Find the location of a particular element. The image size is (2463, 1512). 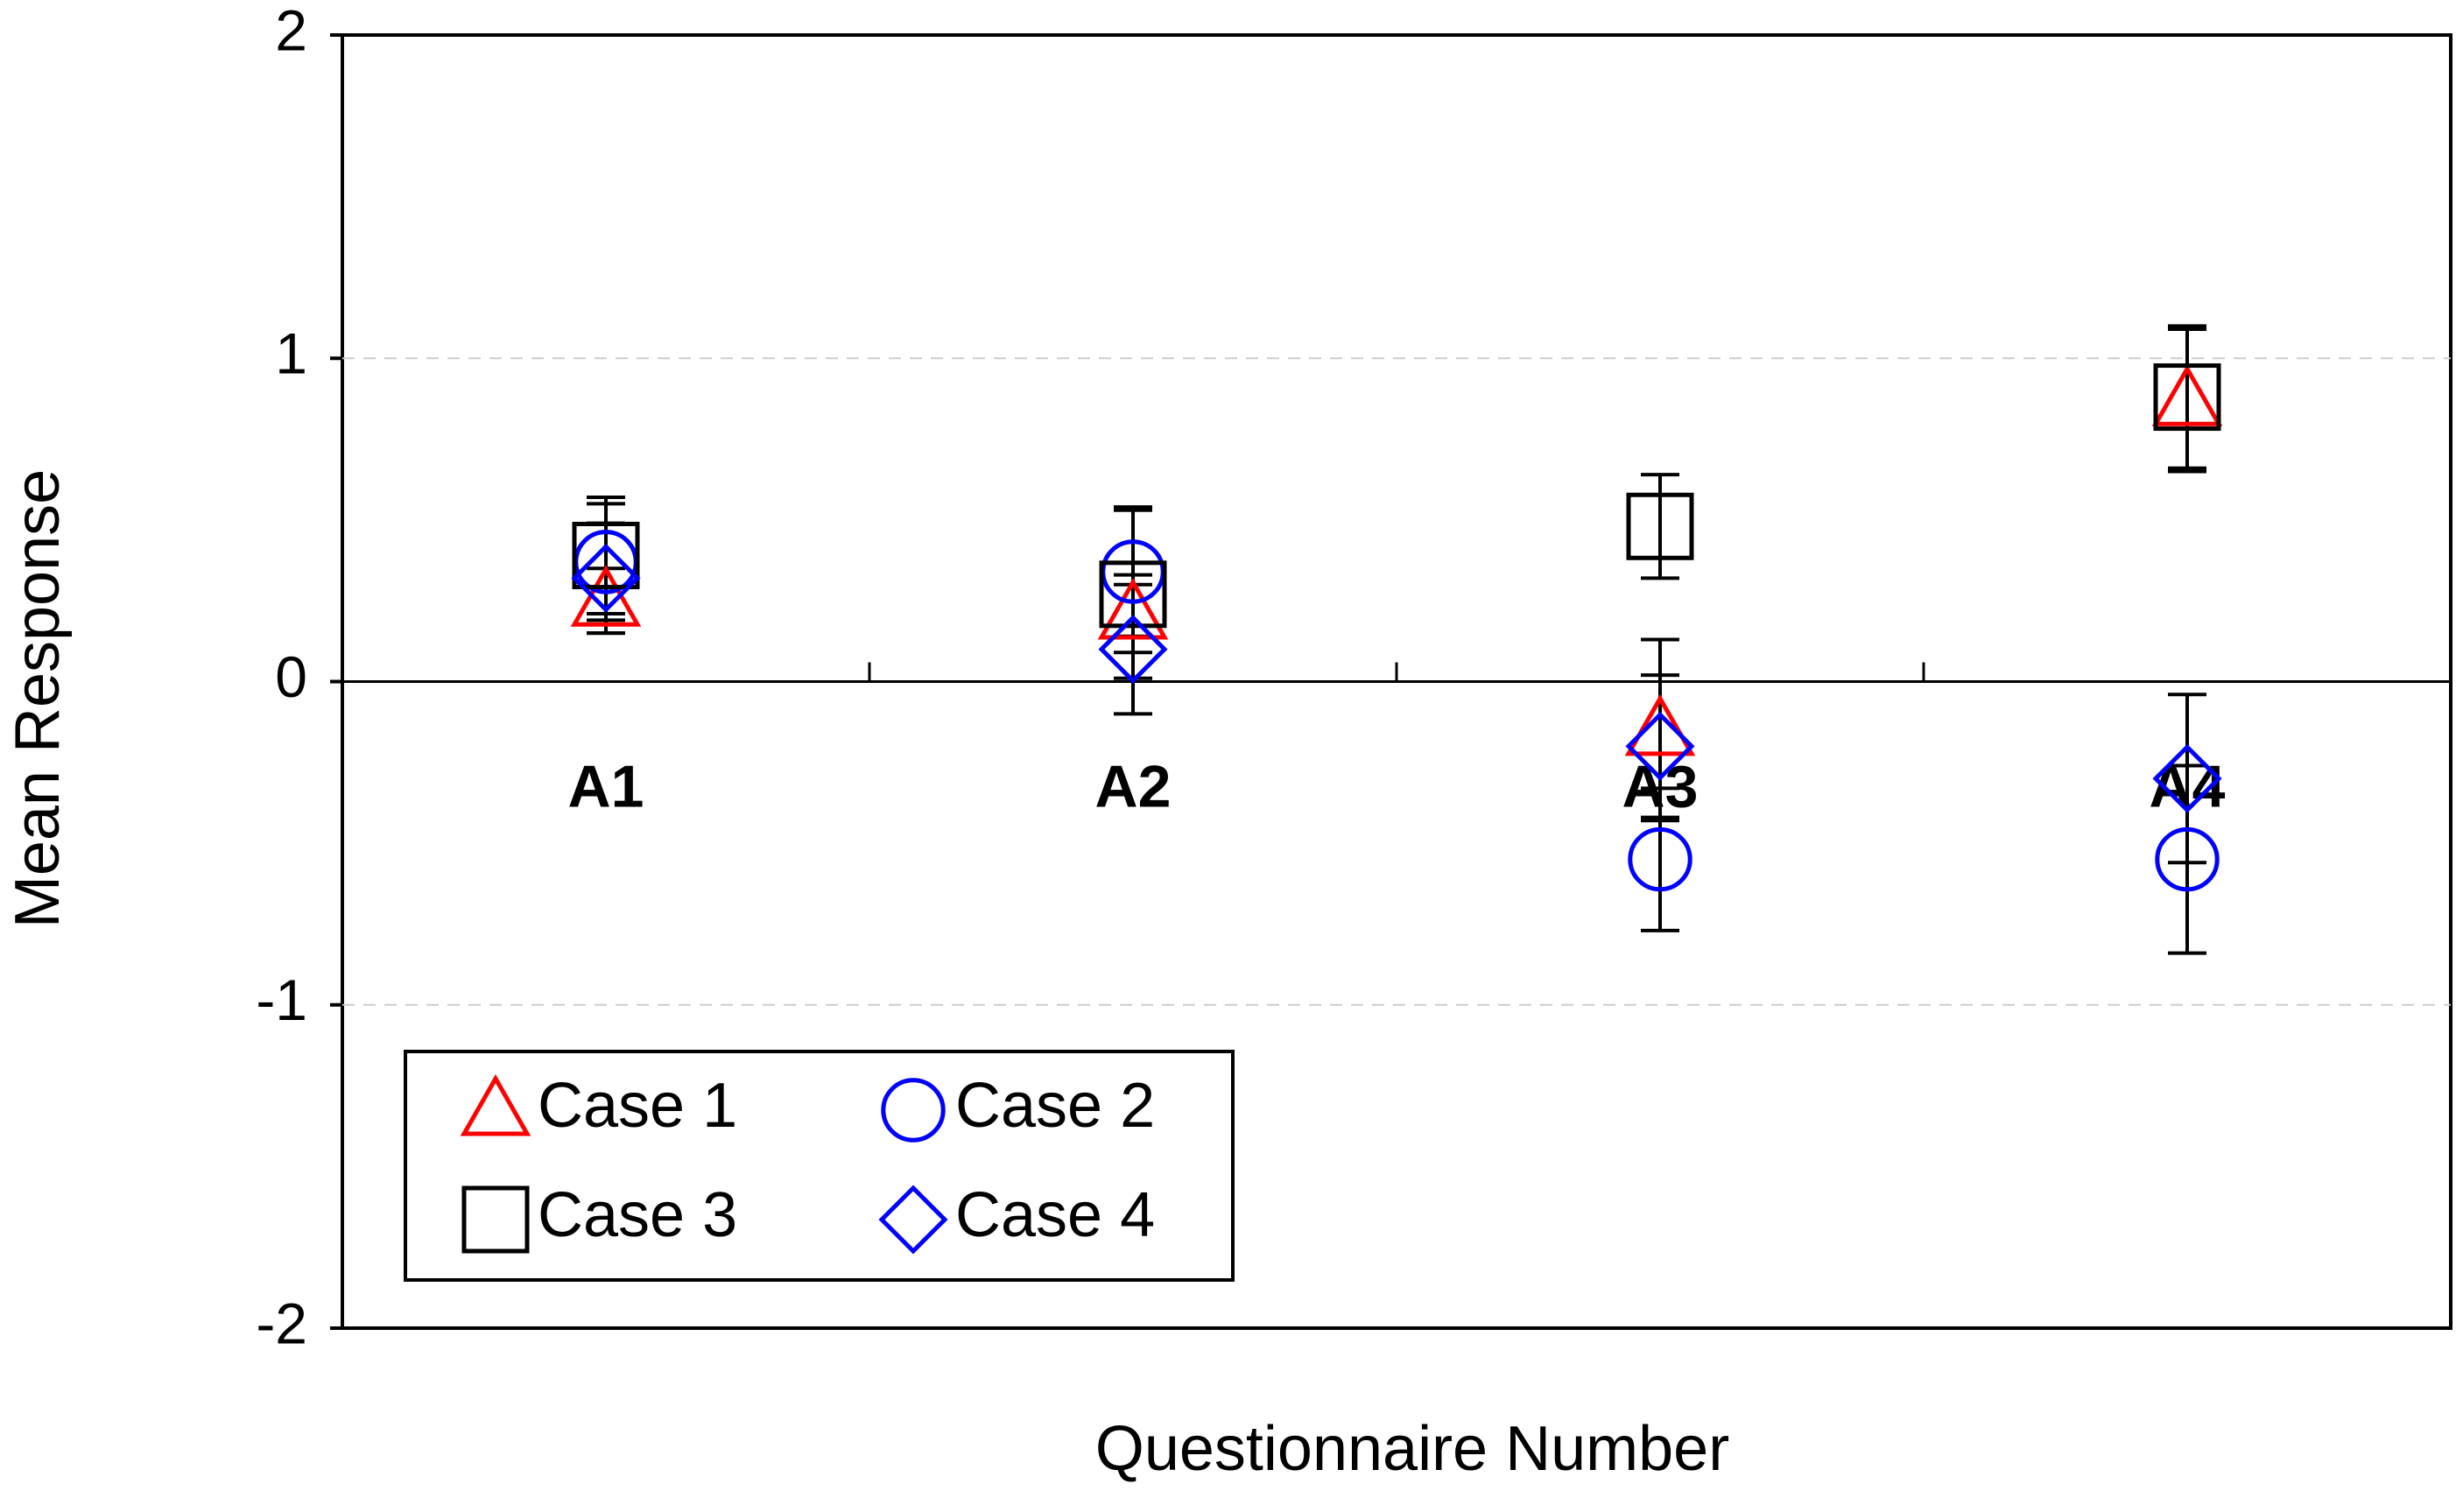

y-axis-title: Mean Response is located at coordinates (38, 699).